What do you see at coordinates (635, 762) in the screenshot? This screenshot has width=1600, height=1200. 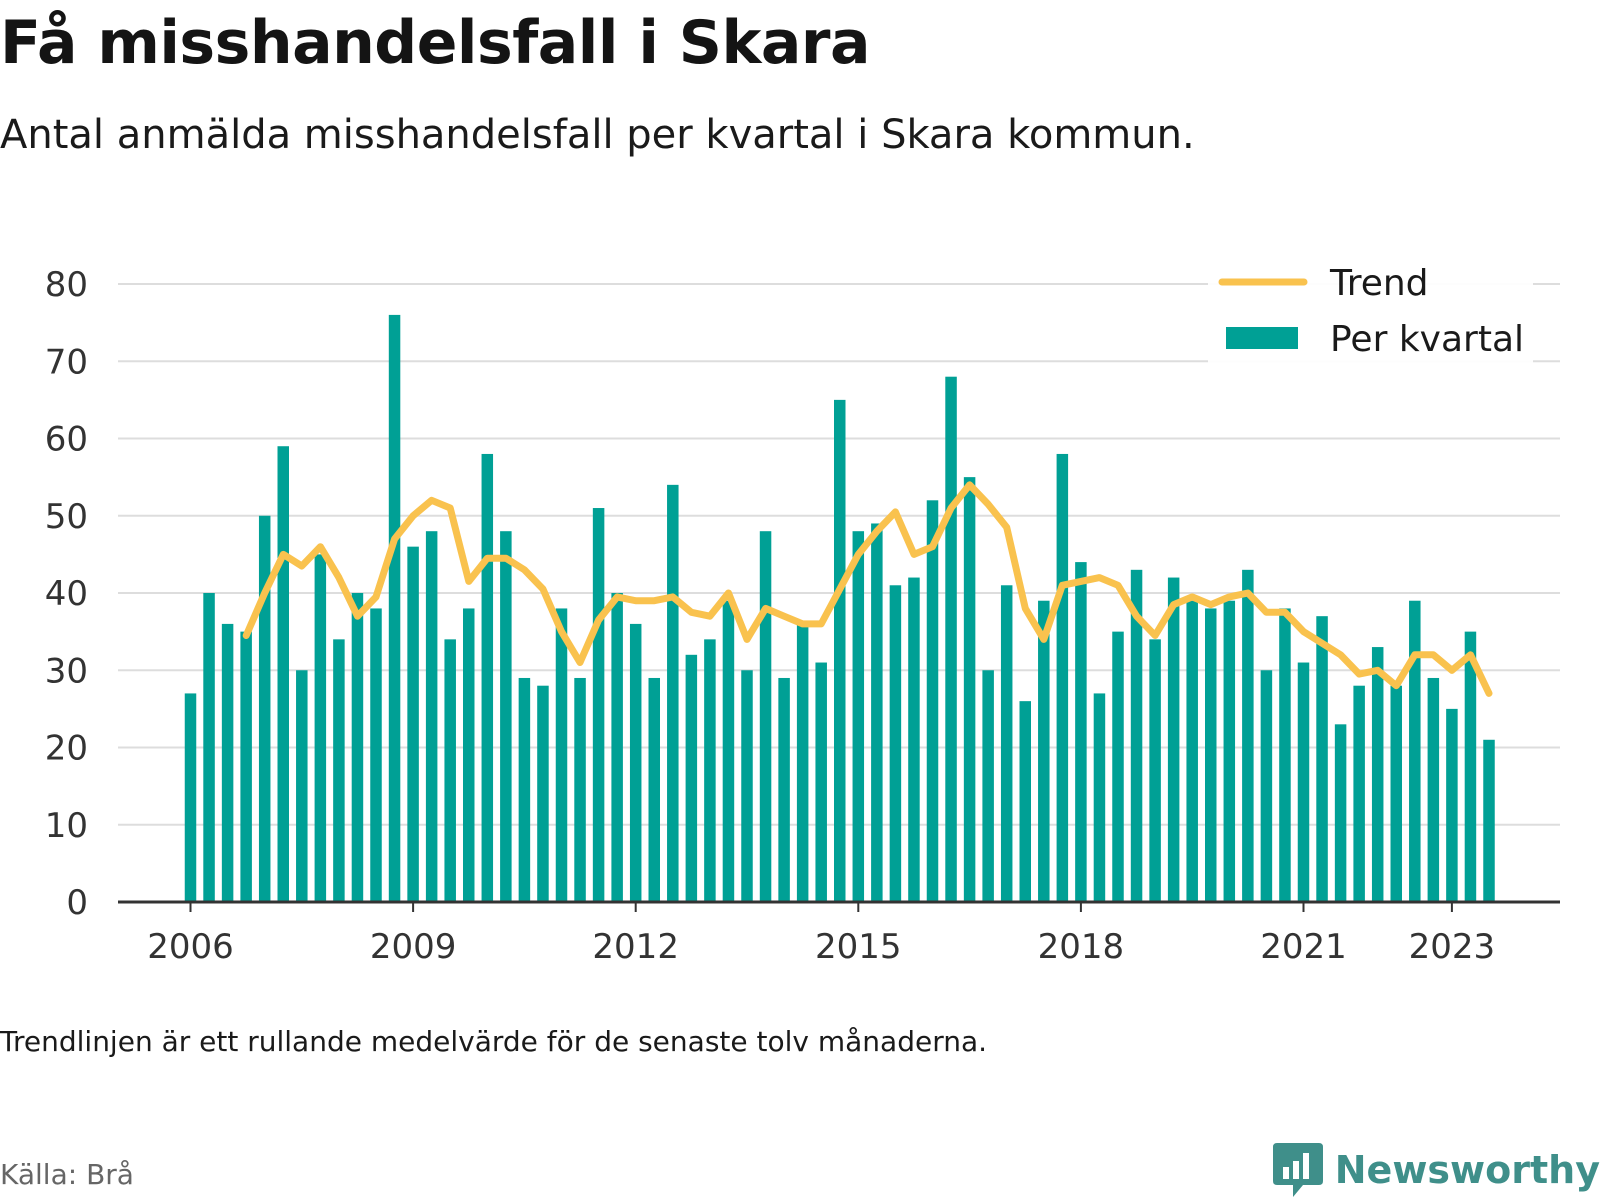 I see `bar-2012Q1` at bounding box center [635, 762].